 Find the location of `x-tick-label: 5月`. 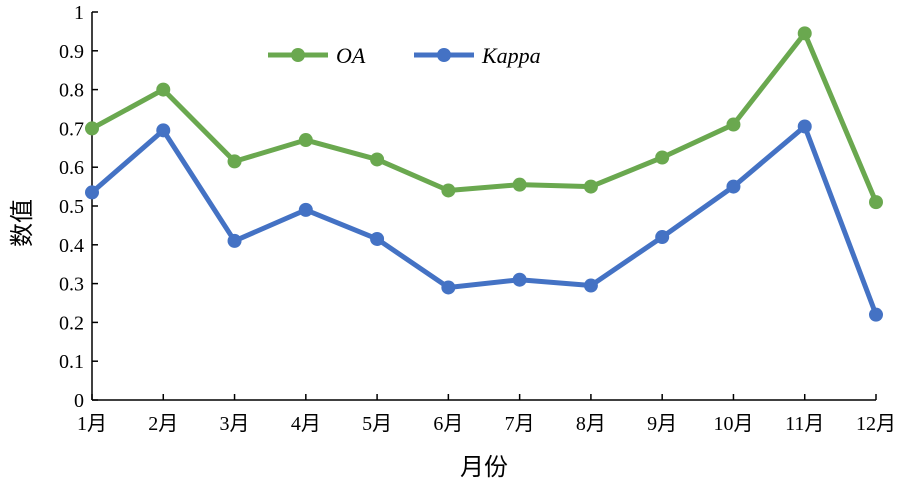

x-tick-label: 5月 is located at coordinates (377, 424).